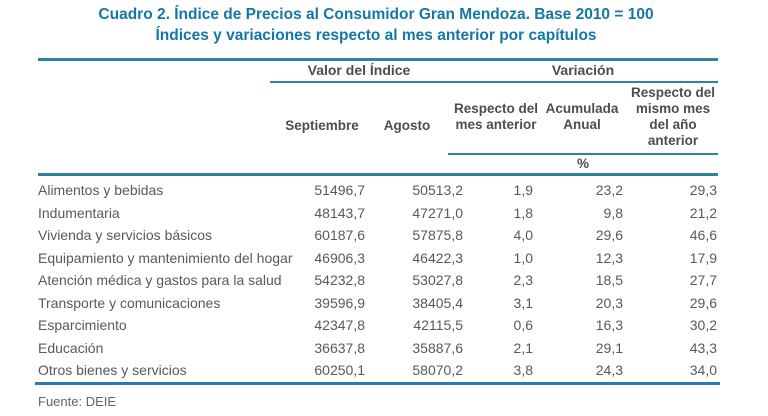 This screenshot has width=768, height=416. I want to click on cell-agosto: 47271,0, so click(437, 212).